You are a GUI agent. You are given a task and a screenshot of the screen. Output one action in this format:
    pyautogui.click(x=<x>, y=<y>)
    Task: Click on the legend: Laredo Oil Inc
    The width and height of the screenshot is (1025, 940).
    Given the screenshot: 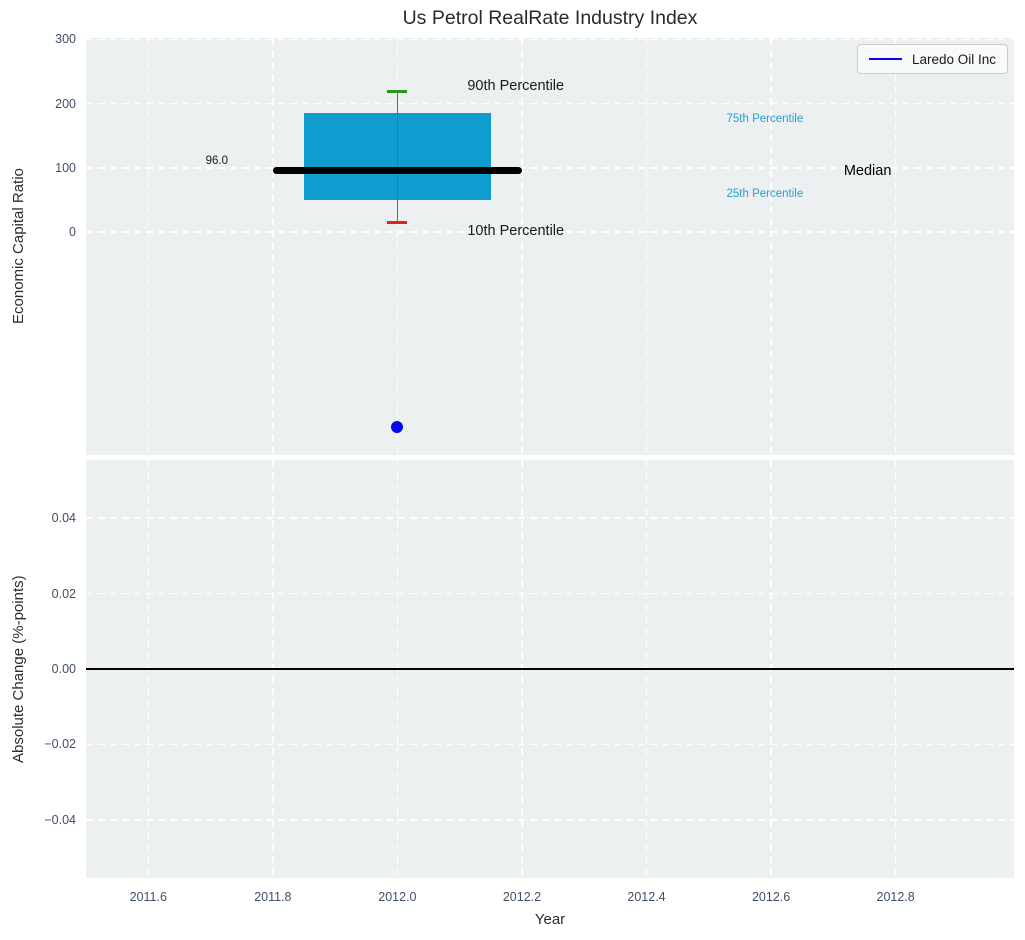 What is the action you would take?
    pyautogui.click(x=933, y=59)
    